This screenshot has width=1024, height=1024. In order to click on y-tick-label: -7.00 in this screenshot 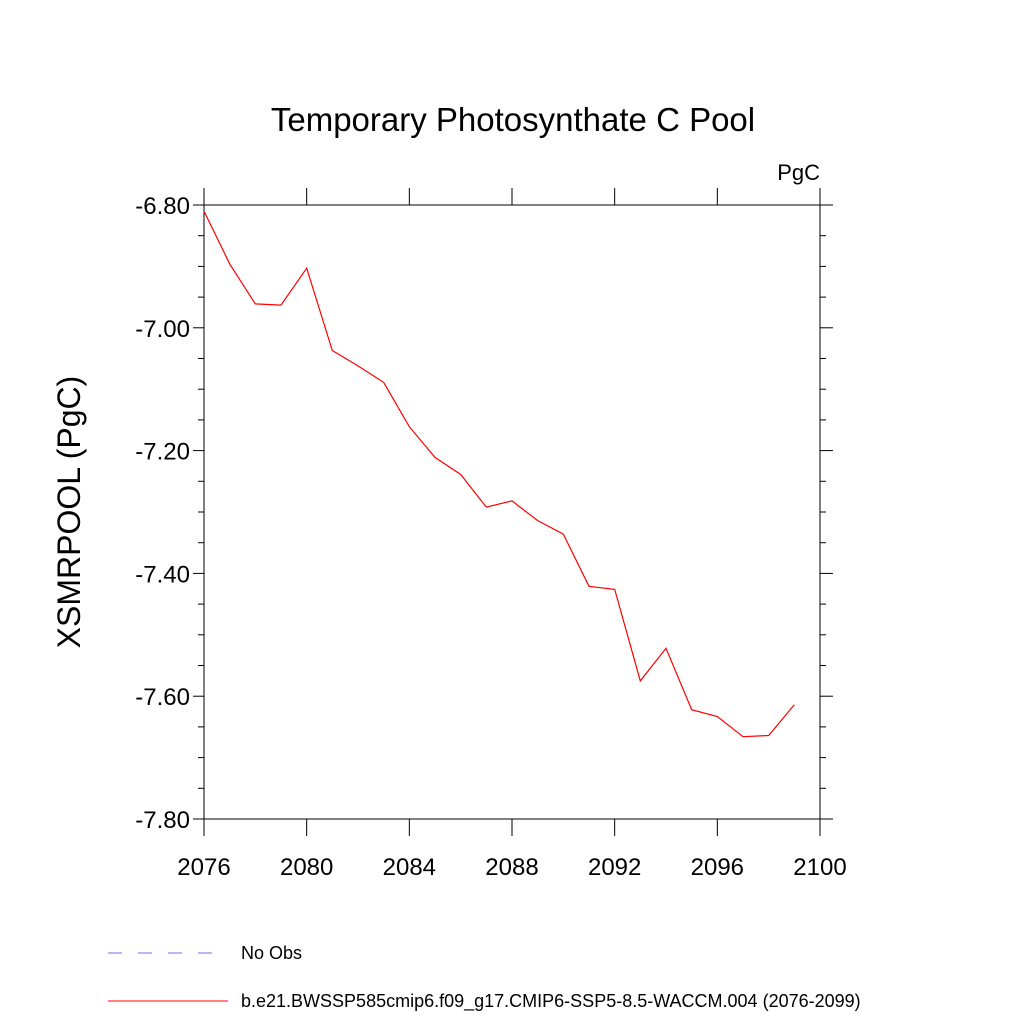, I will do `click(162, 329)`.